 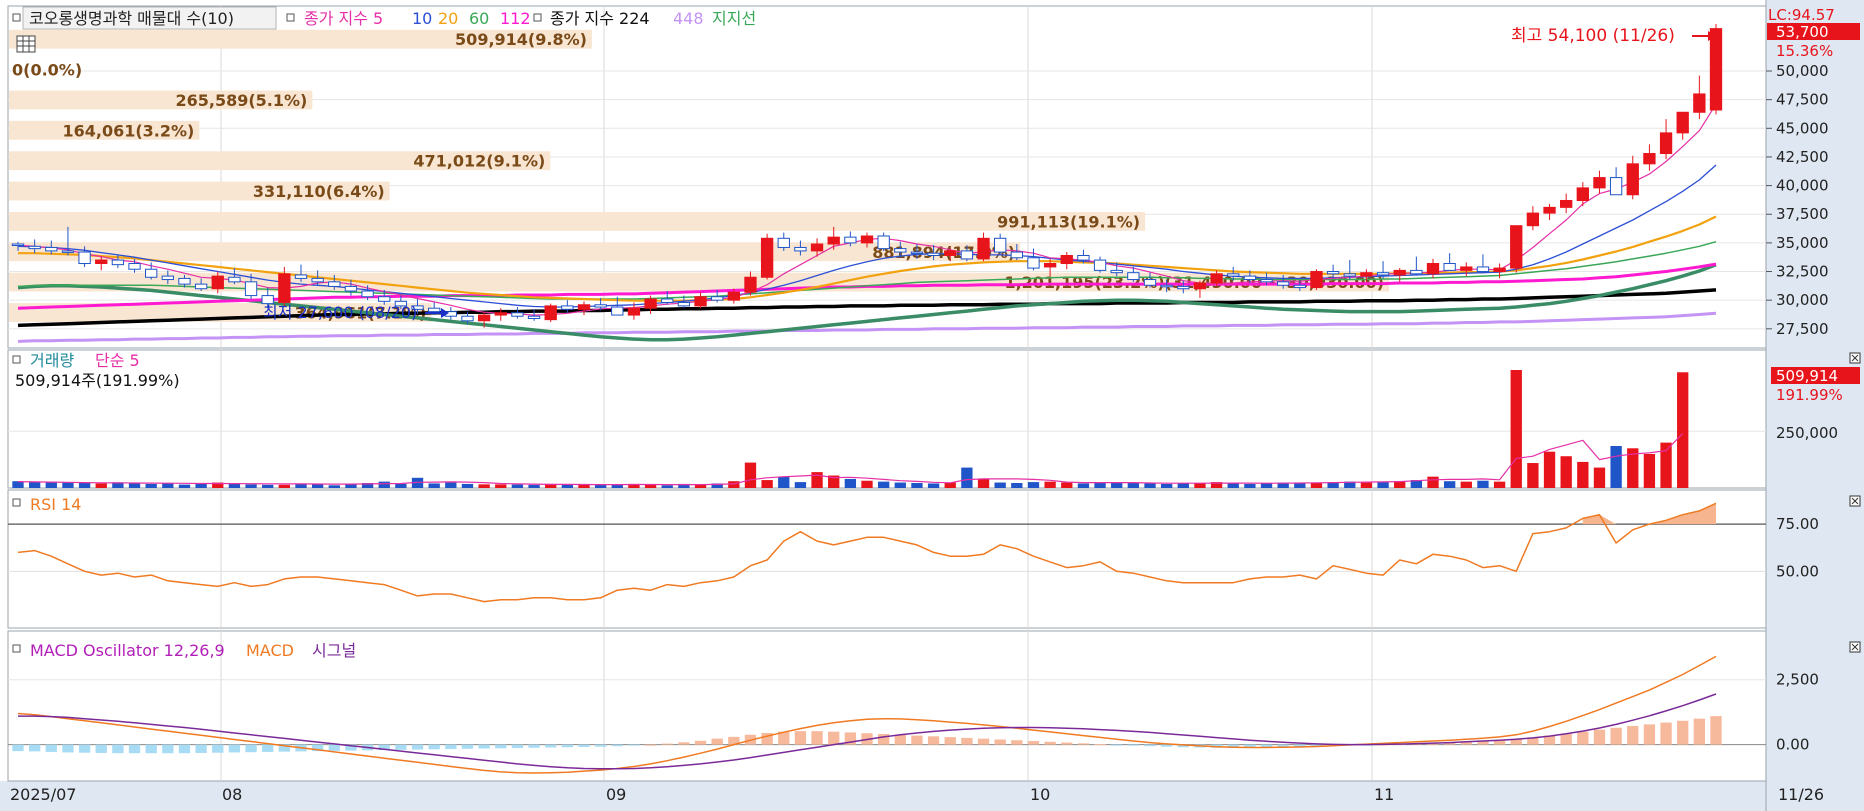 I want to click on volume-bars, so click(x=850, y=429).